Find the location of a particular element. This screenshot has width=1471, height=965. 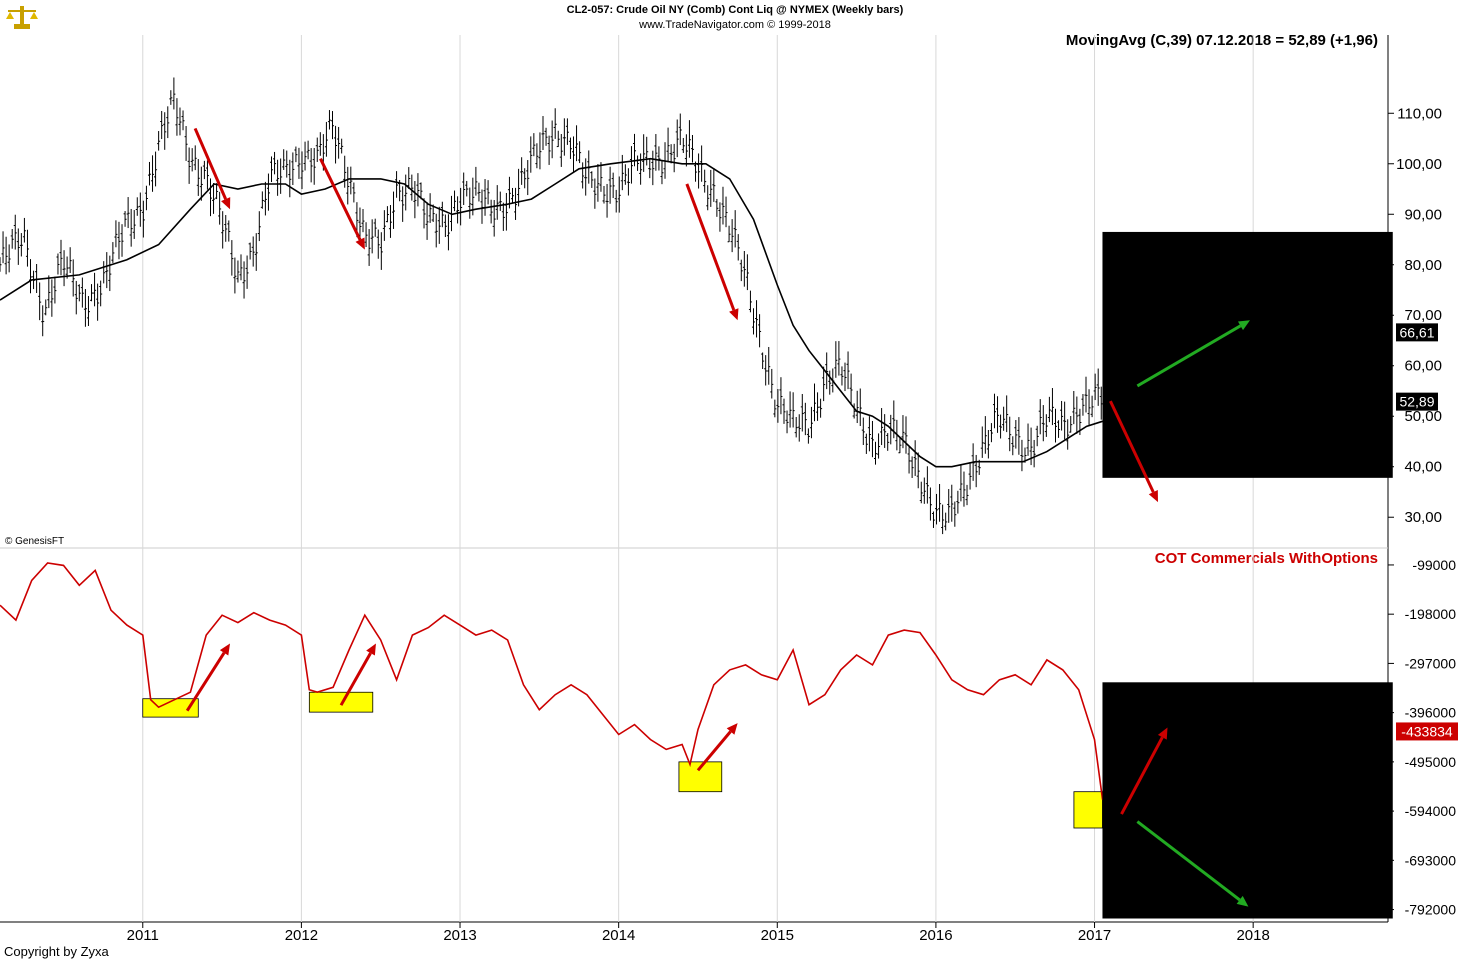

price-tick-label: 70,00 is located at coordinates (1423, 315).